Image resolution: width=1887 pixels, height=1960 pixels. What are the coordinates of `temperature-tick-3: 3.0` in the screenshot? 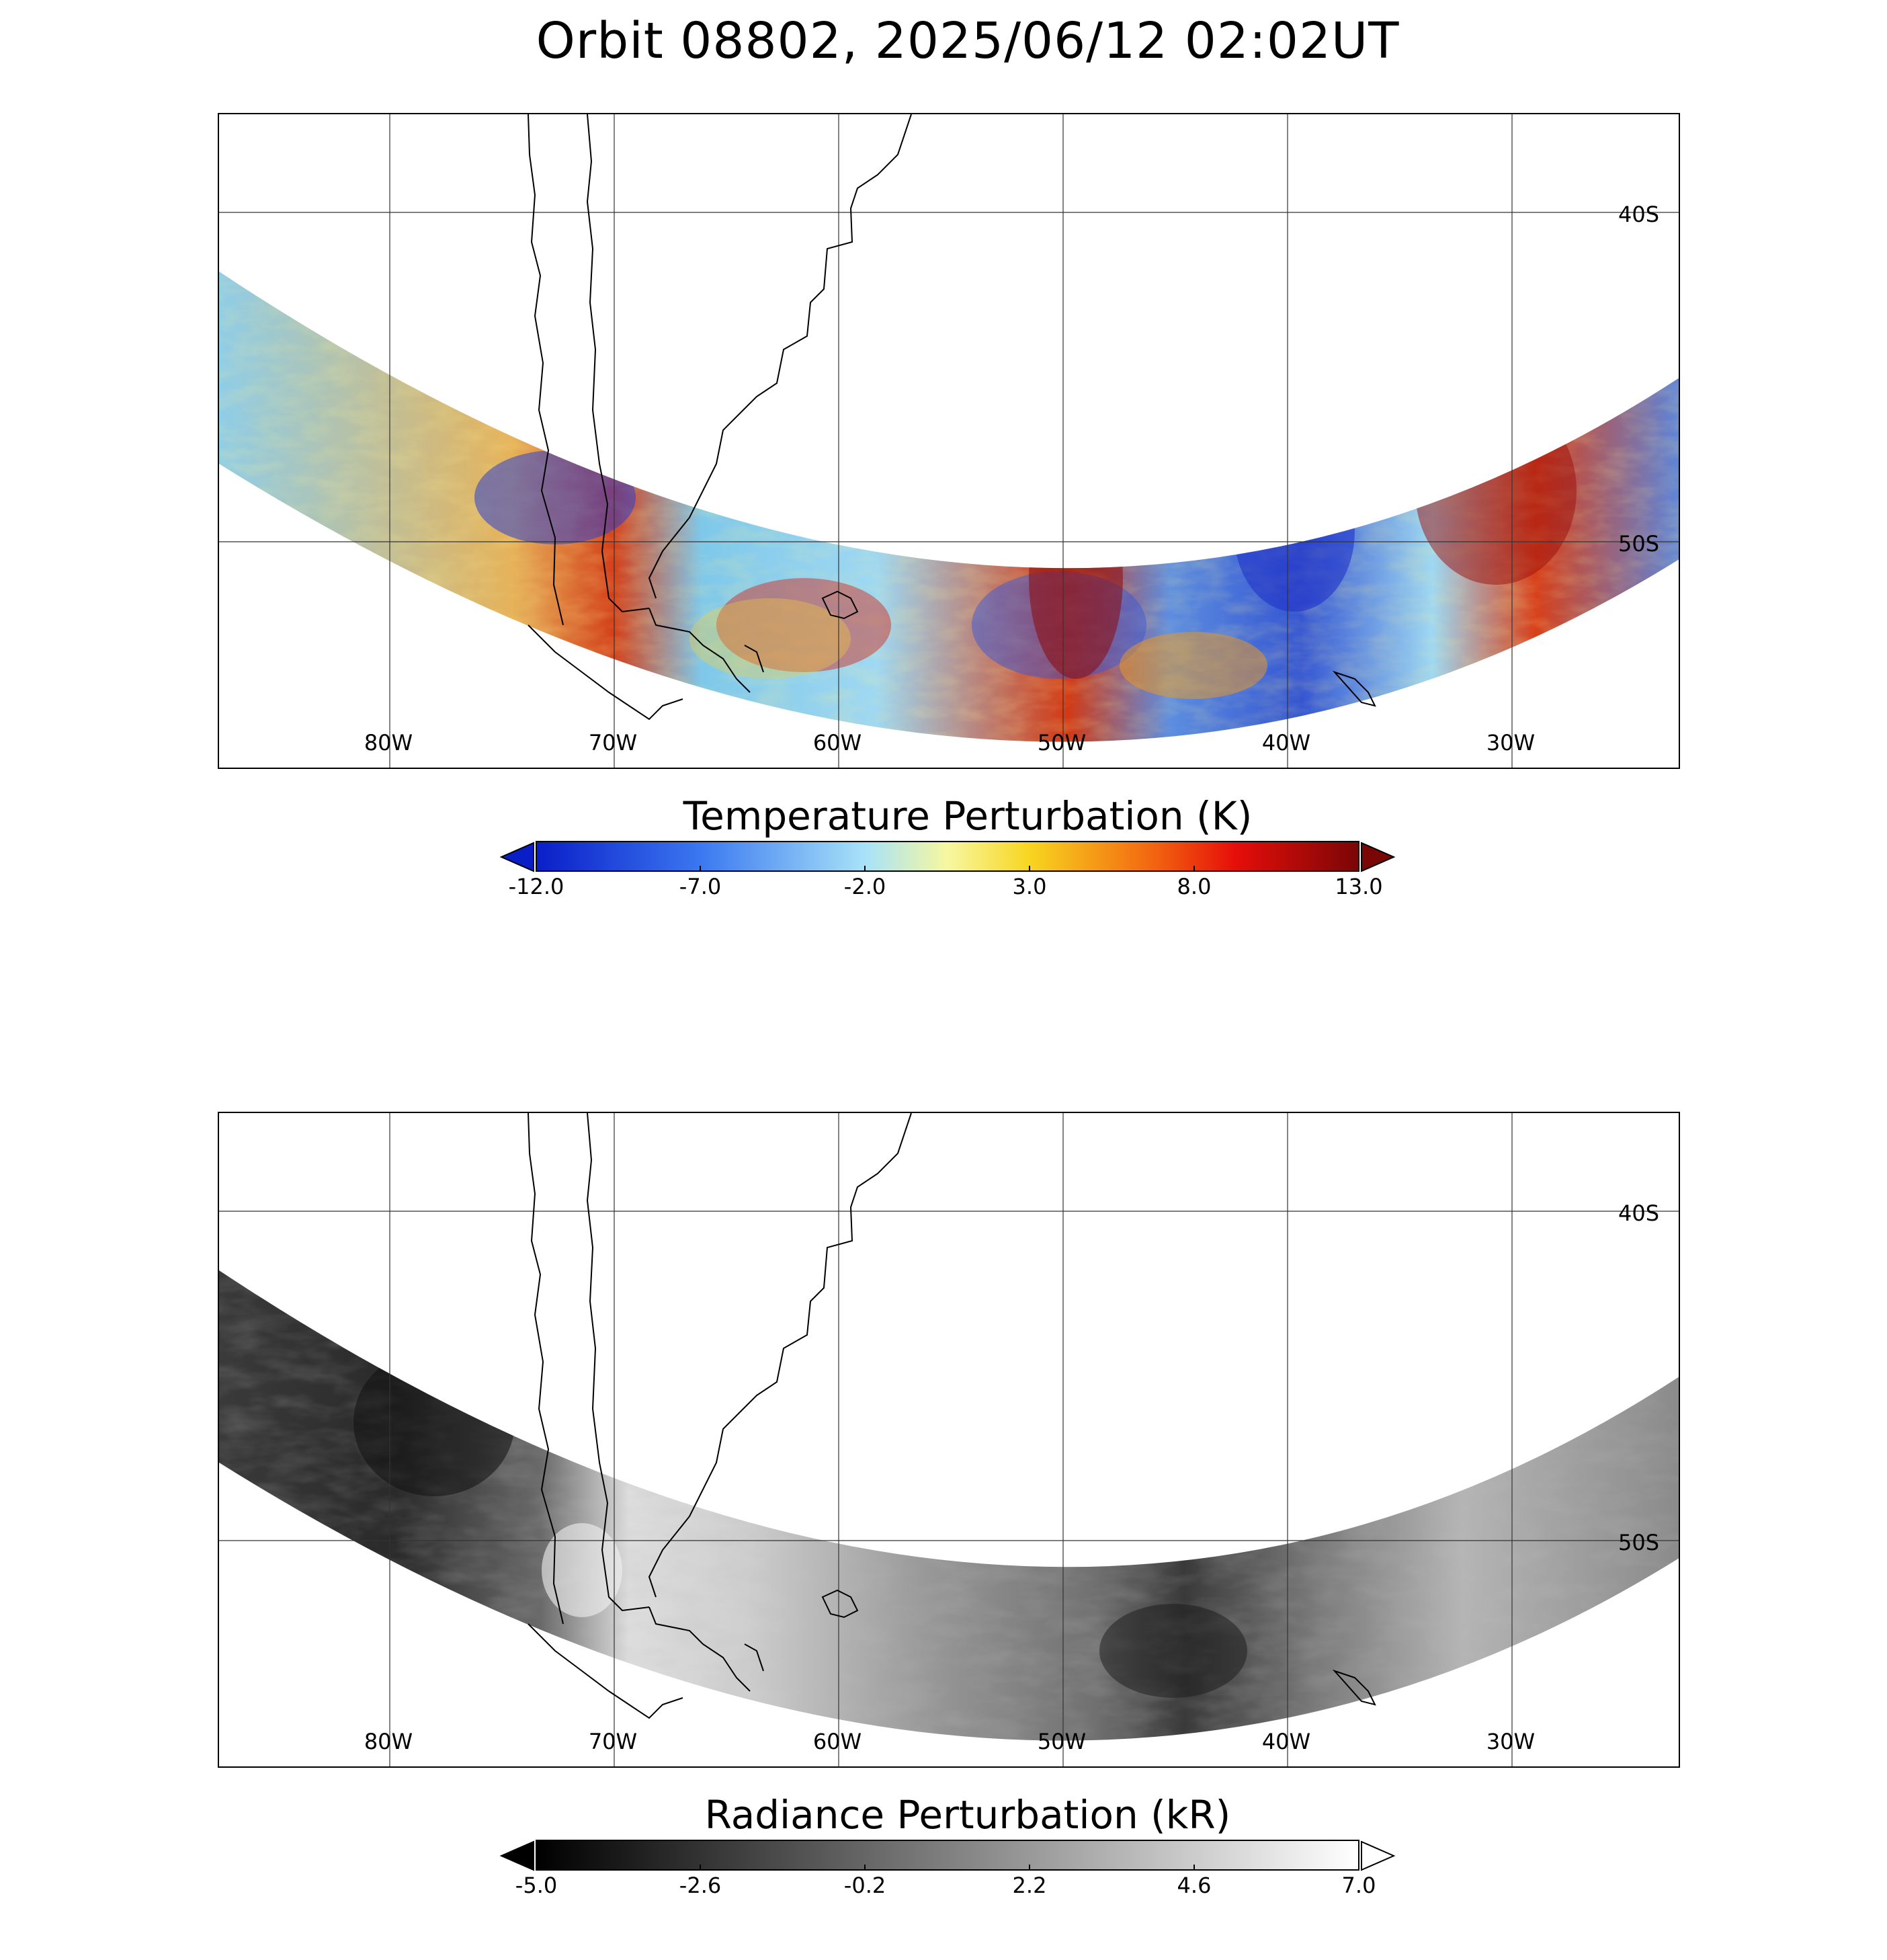 It's located at (1029, 886).